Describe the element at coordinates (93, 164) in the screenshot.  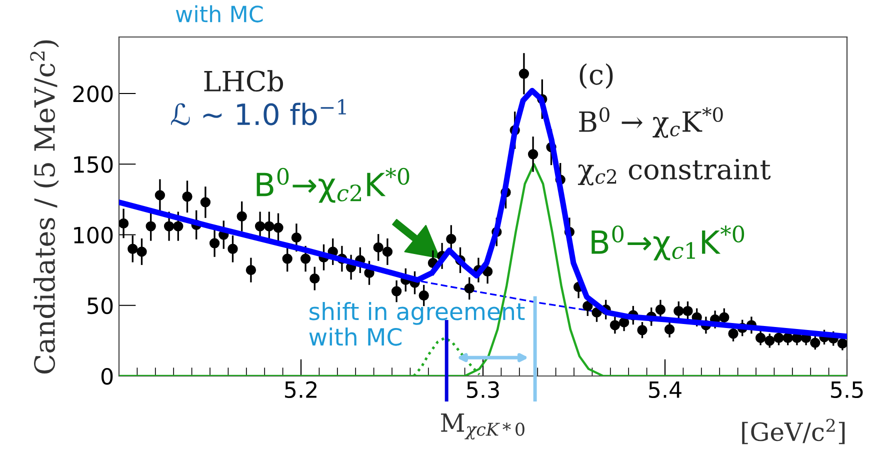
I see `y-tick-label: 150` at that location.